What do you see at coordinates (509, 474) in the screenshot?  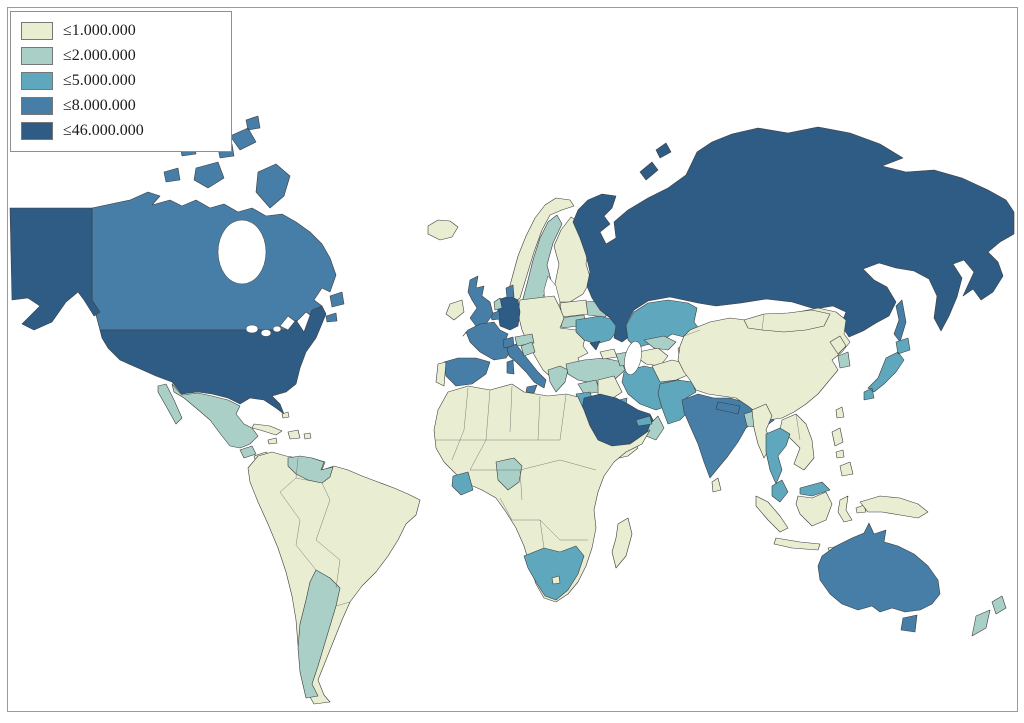 I see `country-nigeria` at bounding box center [509, 474].